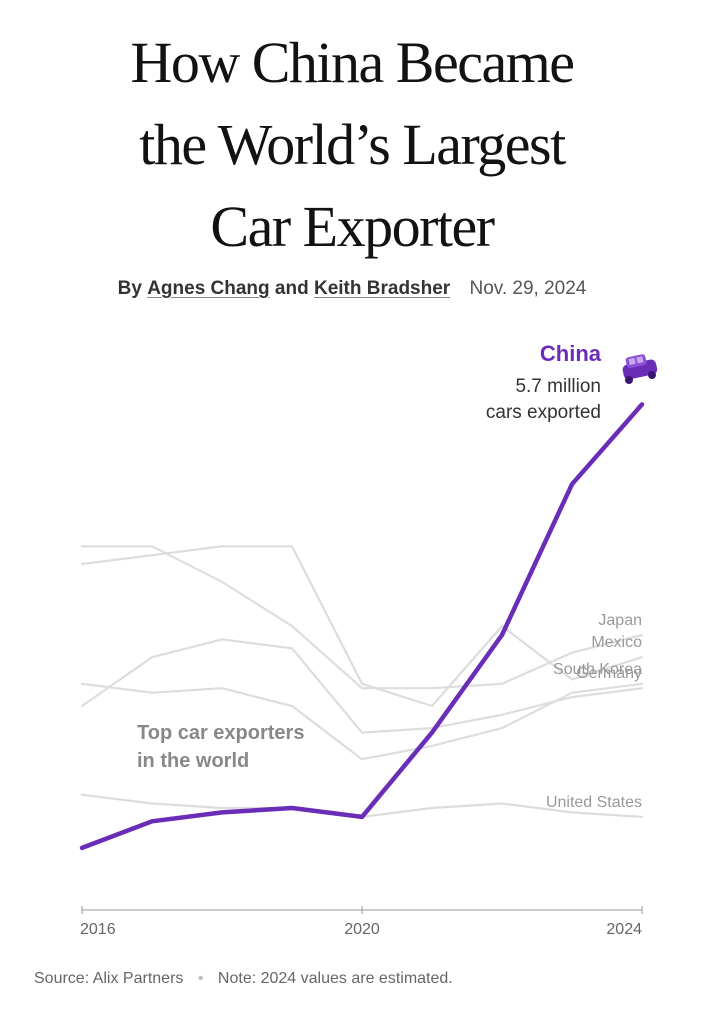 The height and width of the screenshot is (1018, 704). What do you see at coordinates (609, 673) in the screenshot?
I see `series-label-germany: Germany` at bounding box center [609, 673].